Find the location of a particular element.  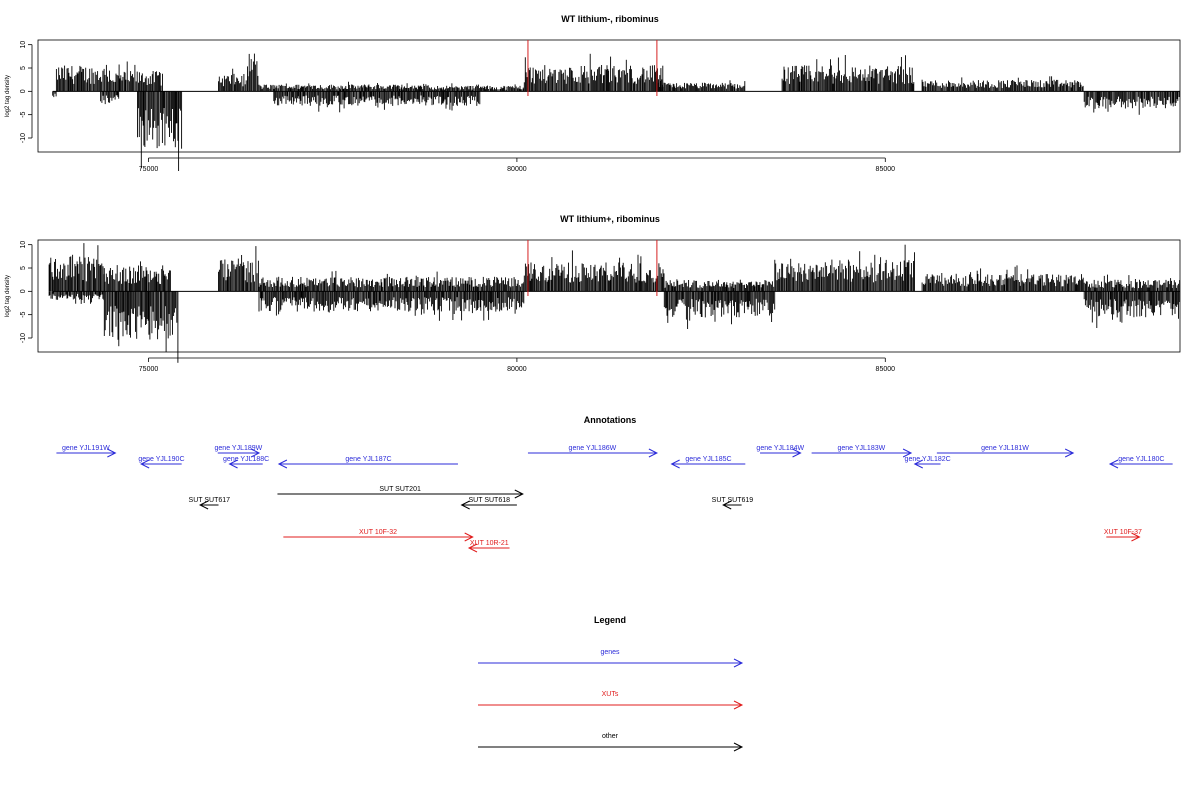

feature-label: SUT SUT201 is located at coordinates (400, 489).